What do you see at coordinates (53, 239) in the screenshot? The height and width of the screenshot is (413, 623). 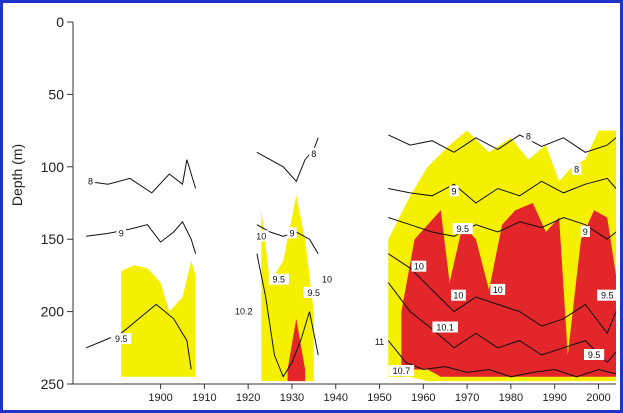 I see `y-tick-label: 150` at bounding box center [53, 239].